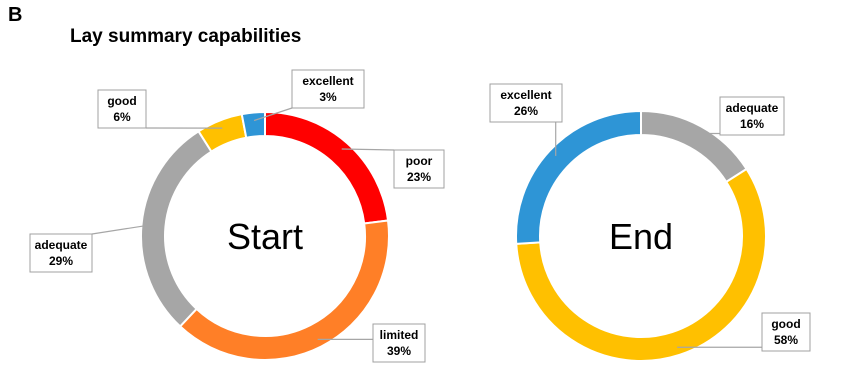  Describe the element at coordinates (265, 236) in the screenshot. I see `donut-center-label: Start` at that location.